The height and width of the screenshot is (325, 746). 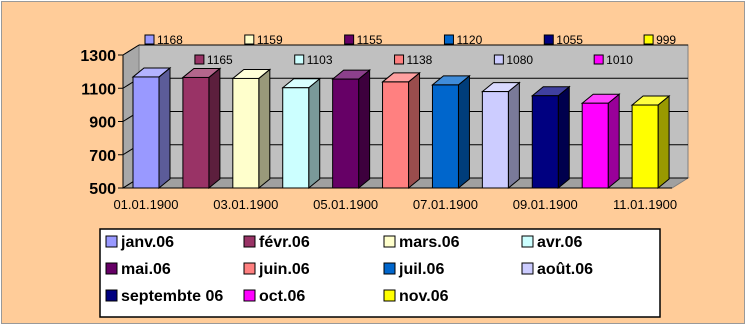 What do you see at coordinates (519, 60) in the screenshot?
I see `data-label-value: 1080` at bounding box center [519, 60].